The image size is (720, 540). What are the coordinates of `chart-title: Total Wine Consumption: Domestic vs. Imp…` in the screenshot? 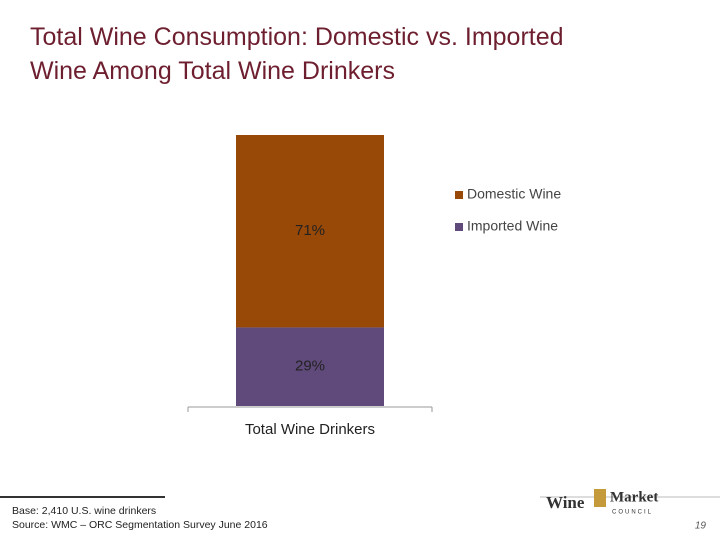 It's located at (300, 54).